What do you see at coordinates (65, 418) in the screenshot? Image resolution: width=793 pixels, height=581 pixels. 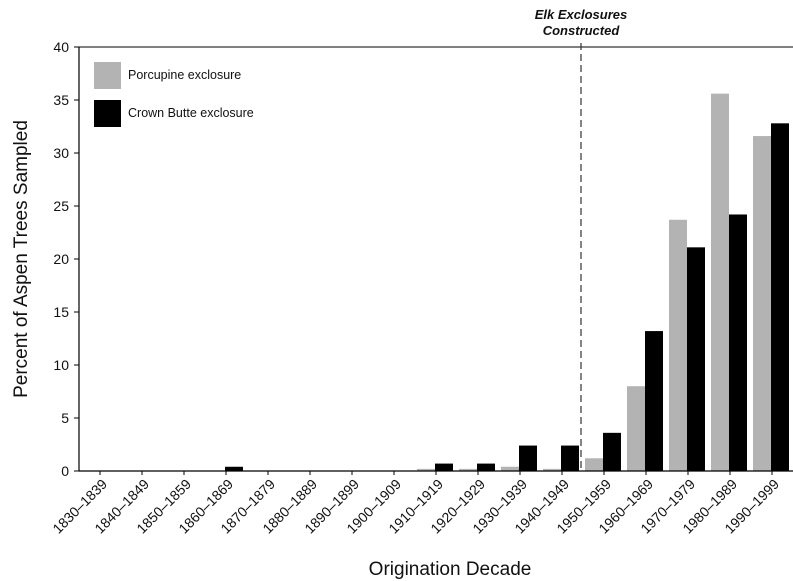 I see `y-tick-label: 5` at bounding box center [65, 418].